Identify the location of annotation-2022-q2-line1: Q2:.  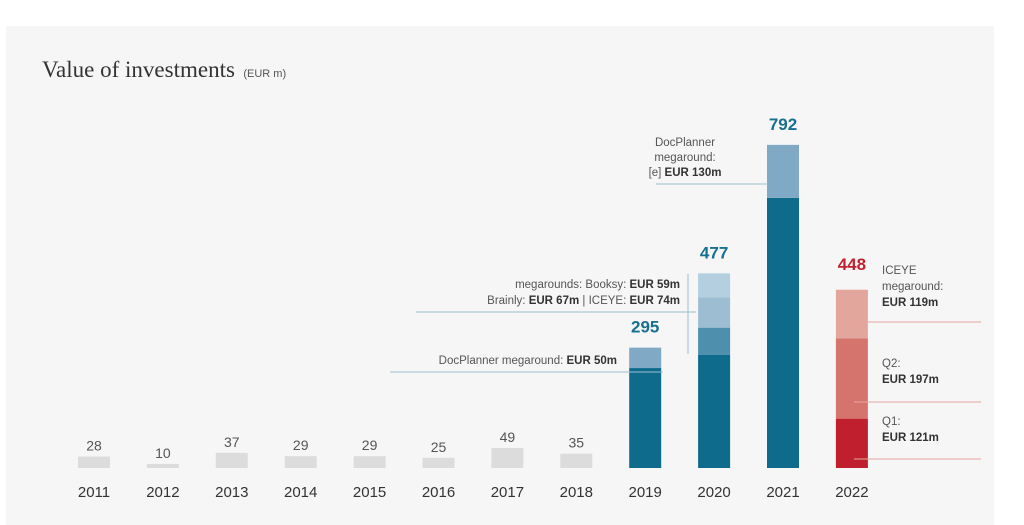
(891, 364).